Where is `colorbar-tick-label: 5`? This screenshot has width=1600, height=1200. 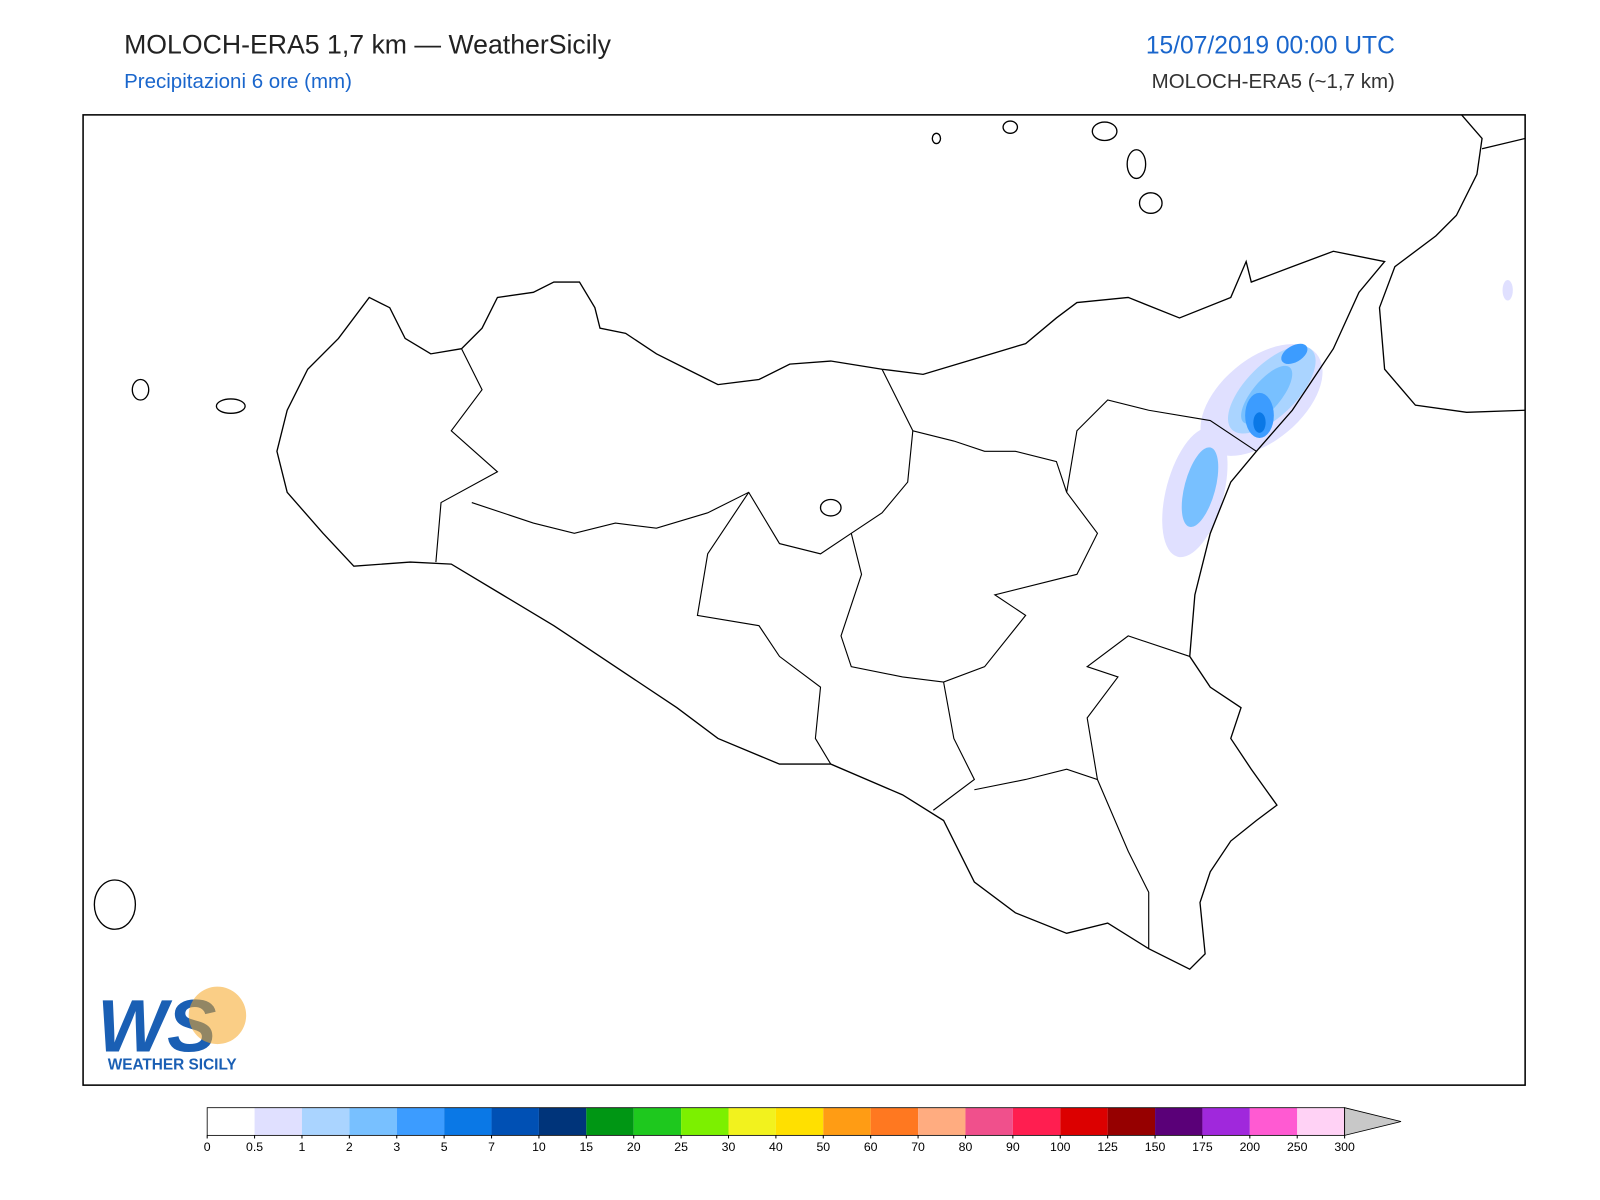
colorbar-tick-label: 5 is located at coordinates (444, 1147).